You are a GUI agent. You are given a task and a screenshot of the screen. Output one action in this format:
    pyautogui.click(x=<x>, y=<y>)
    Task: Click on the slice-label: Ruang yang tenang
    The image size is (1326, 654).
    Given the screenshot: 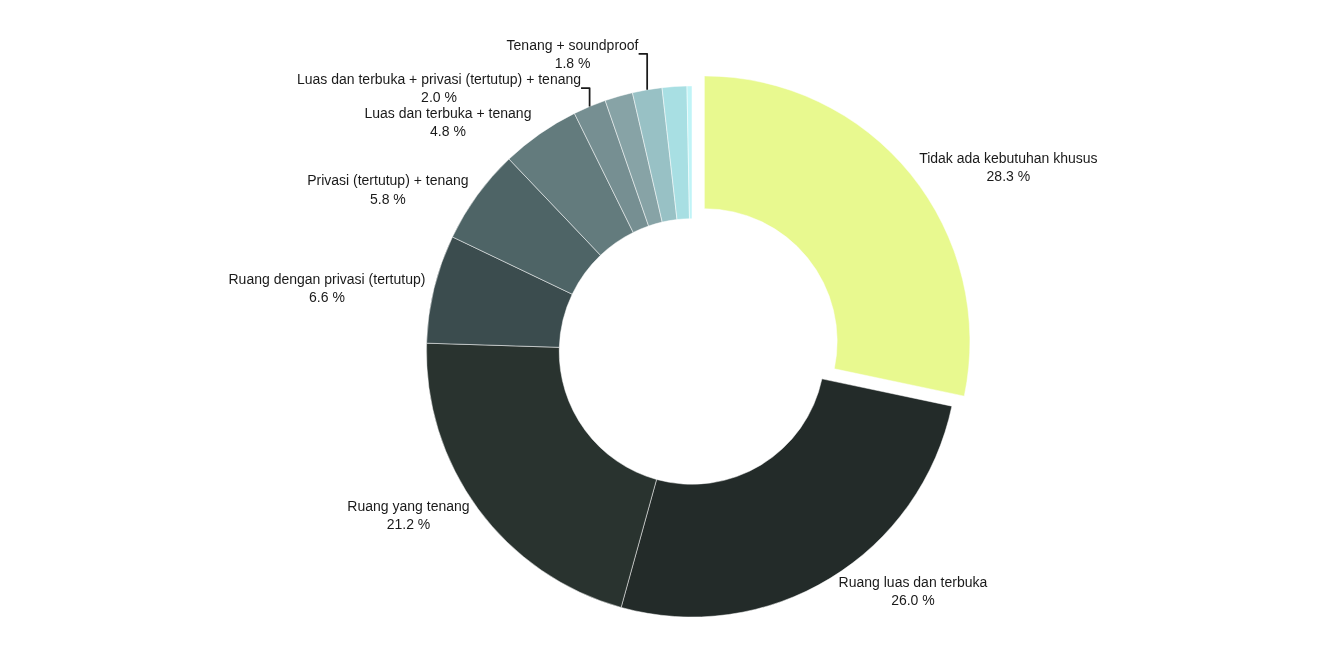 What is the action you would take?
    pyautogui.click(x=408, y=505)
    